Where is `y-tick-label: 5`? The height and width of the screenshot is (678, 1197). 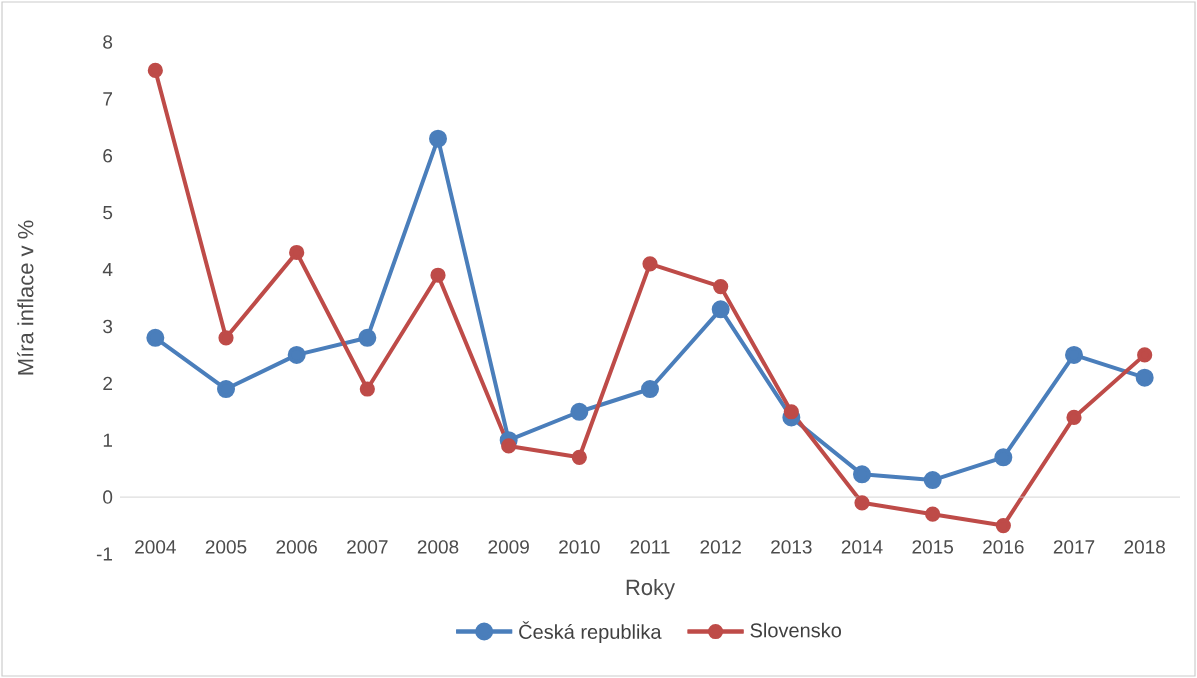 y-tick-label: 5 is located at coordinates (108, 213).